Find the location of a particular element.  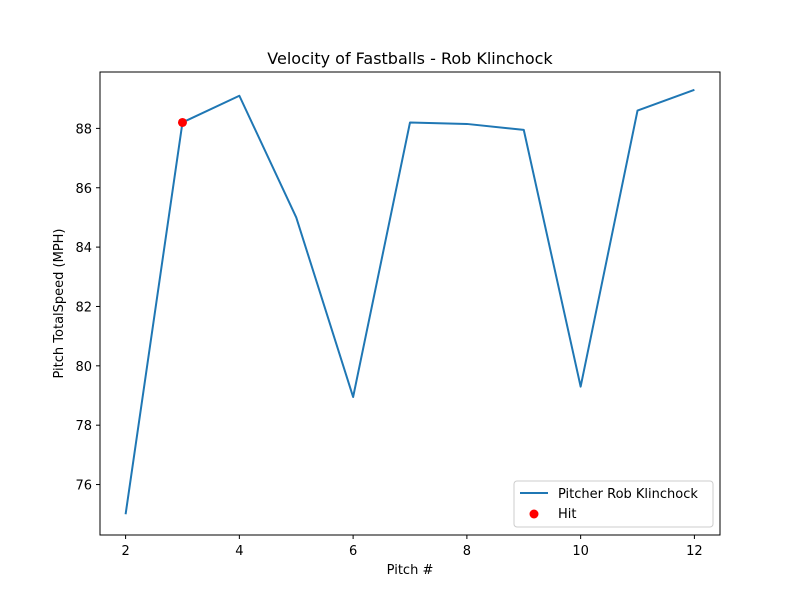

legend-box is located at coordinates (613, 504).